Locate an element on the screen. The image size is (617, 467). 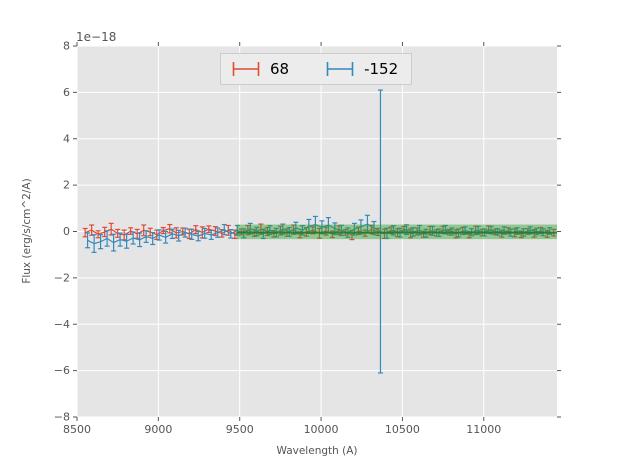
x-tick-label: 10000 is located at coordinates (321, 429).